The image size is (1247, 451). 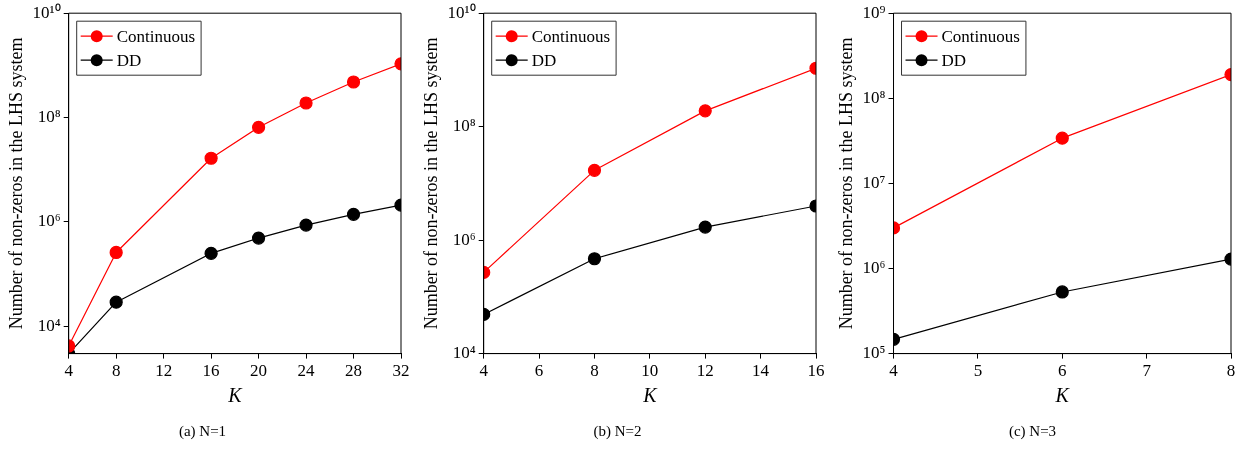 I want to click on y-tick-label: 10⁵, so click(x=874, y=353).